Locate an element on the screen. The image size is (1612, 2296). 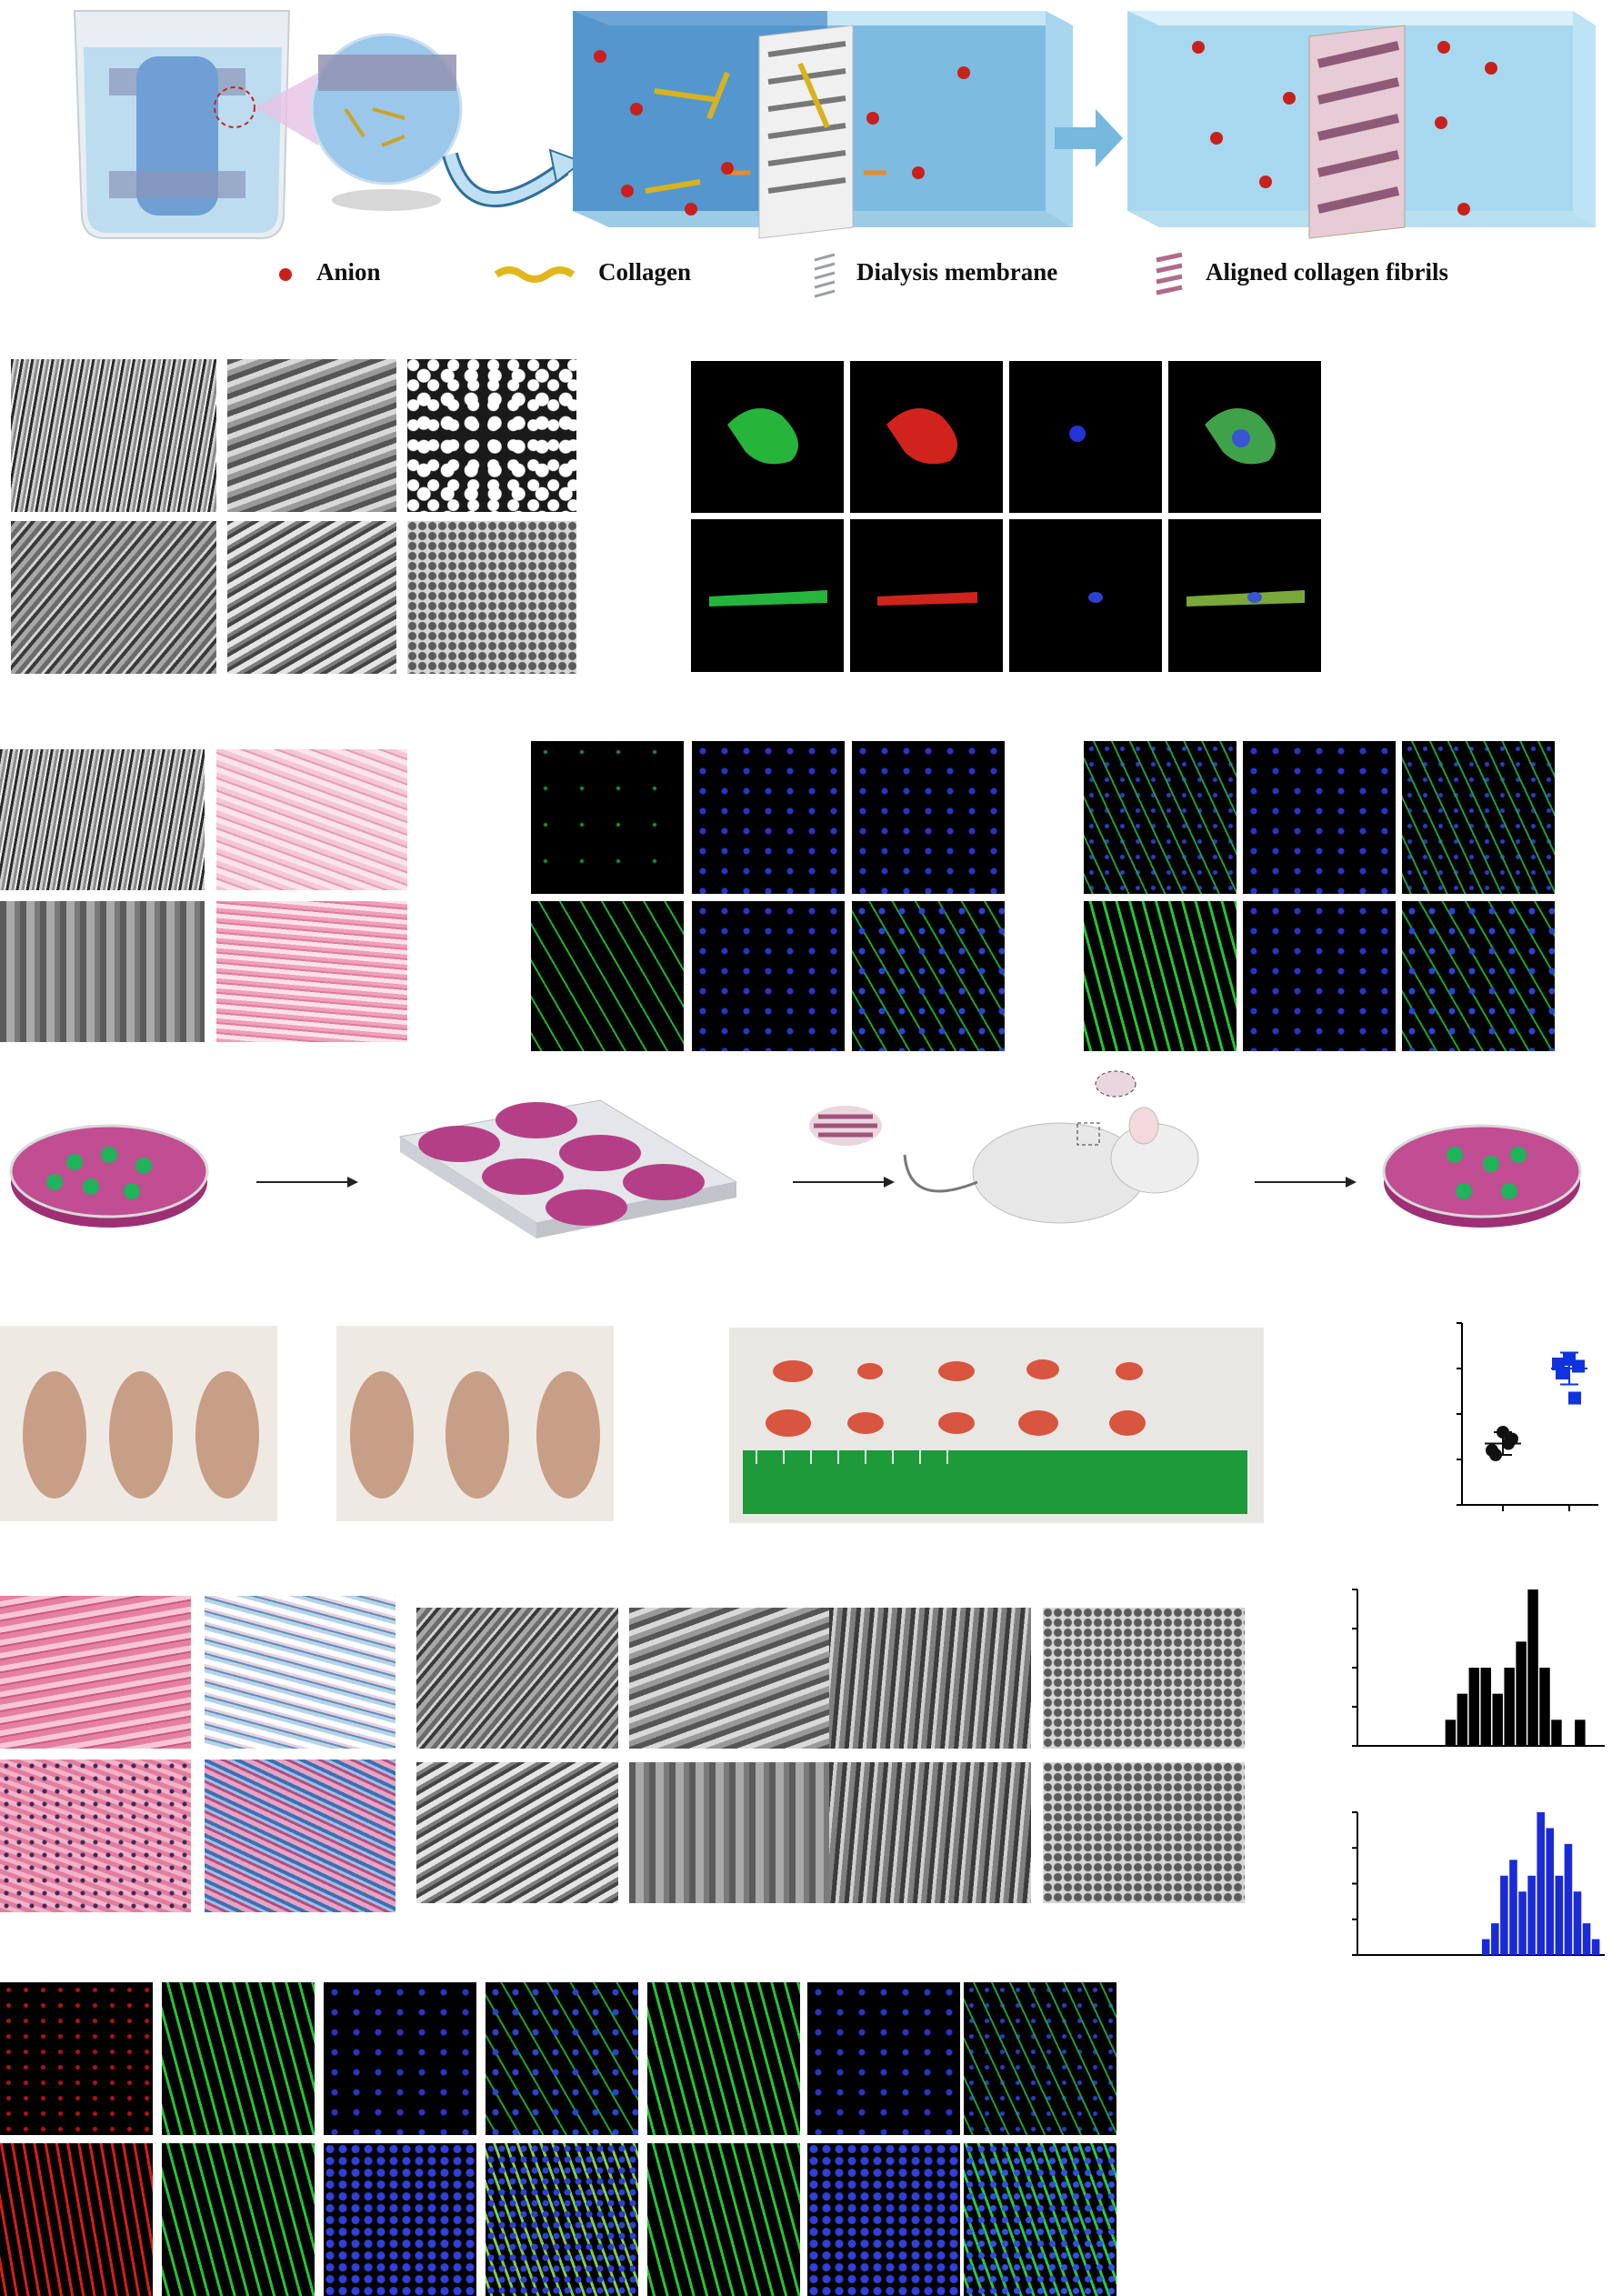
explant-photo is located at coordinates (996, 1426).